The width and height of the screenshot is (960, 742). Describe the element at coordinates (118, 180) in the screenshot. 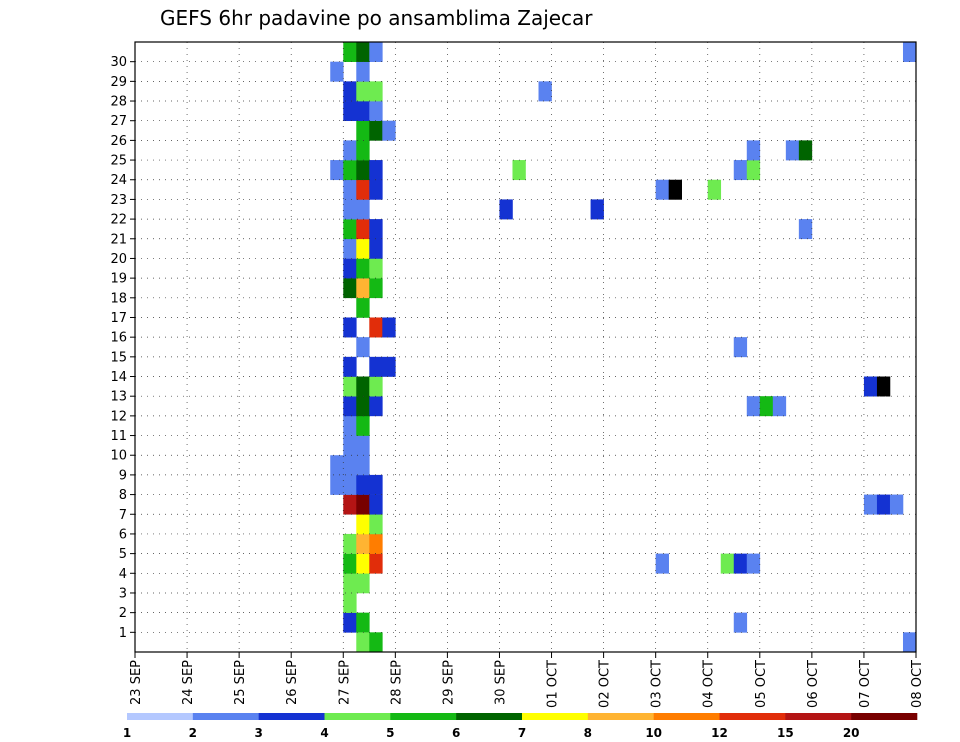

I see `y-tick-label: 24` at that location.